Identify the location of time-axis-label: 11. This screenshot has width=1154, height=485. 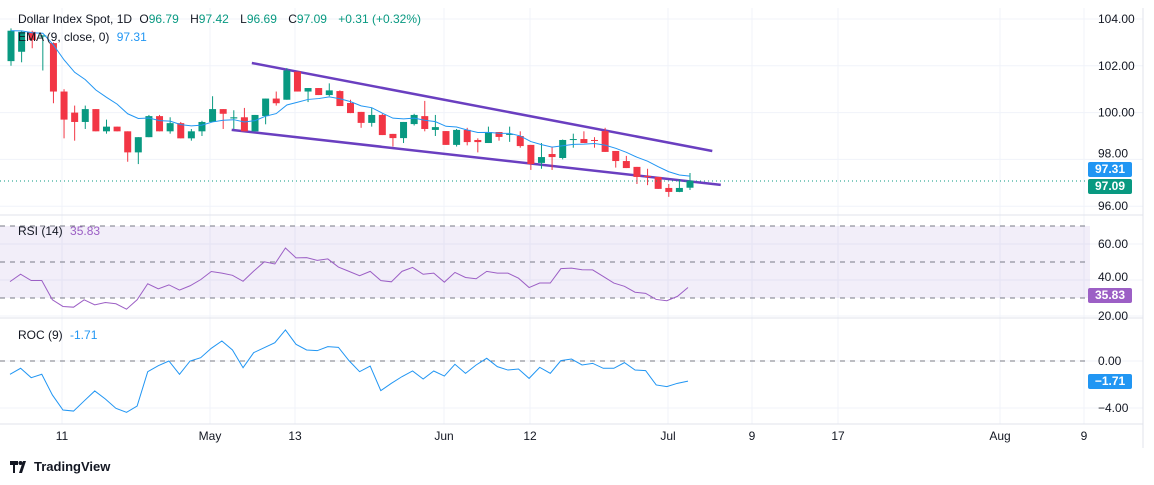
(62, 436).